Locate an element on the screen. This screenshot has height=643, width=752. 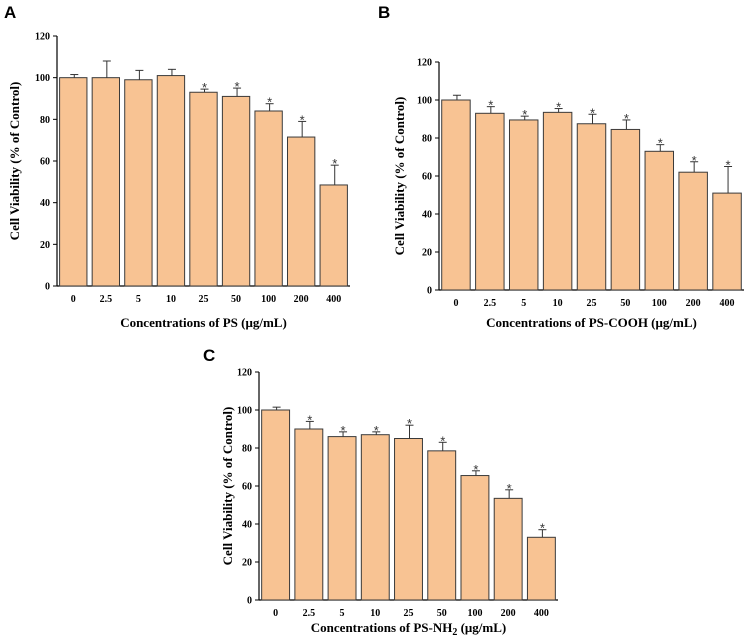
x-axis-title-main: Concentrations of PS-NH is located at coordinates (382, 627).